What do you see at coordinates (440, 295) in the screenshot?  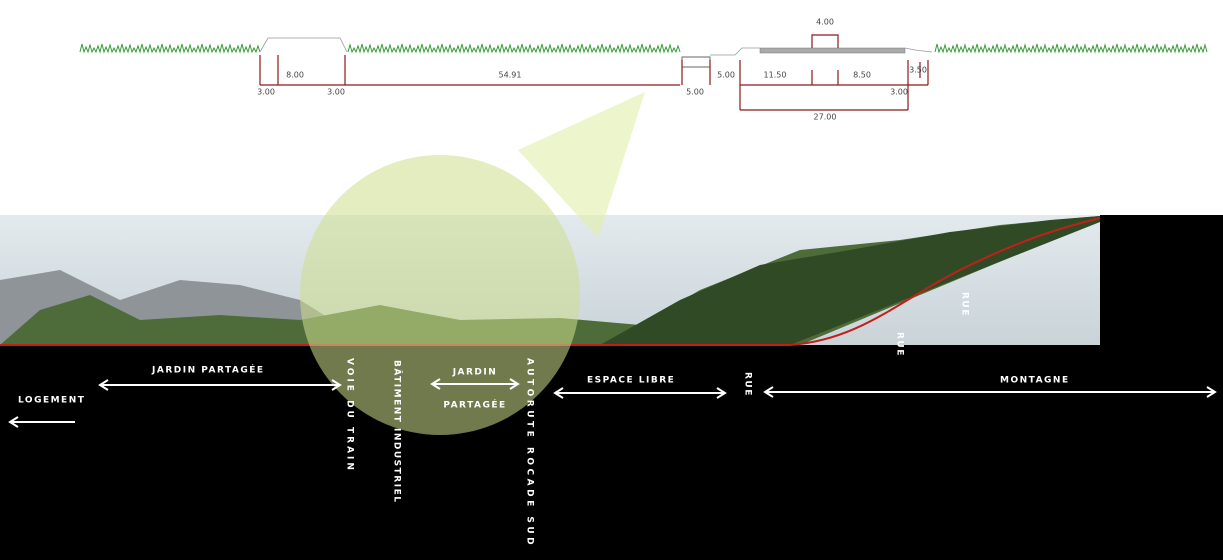 I see `focus-circle` at bounding box center [440, 295].